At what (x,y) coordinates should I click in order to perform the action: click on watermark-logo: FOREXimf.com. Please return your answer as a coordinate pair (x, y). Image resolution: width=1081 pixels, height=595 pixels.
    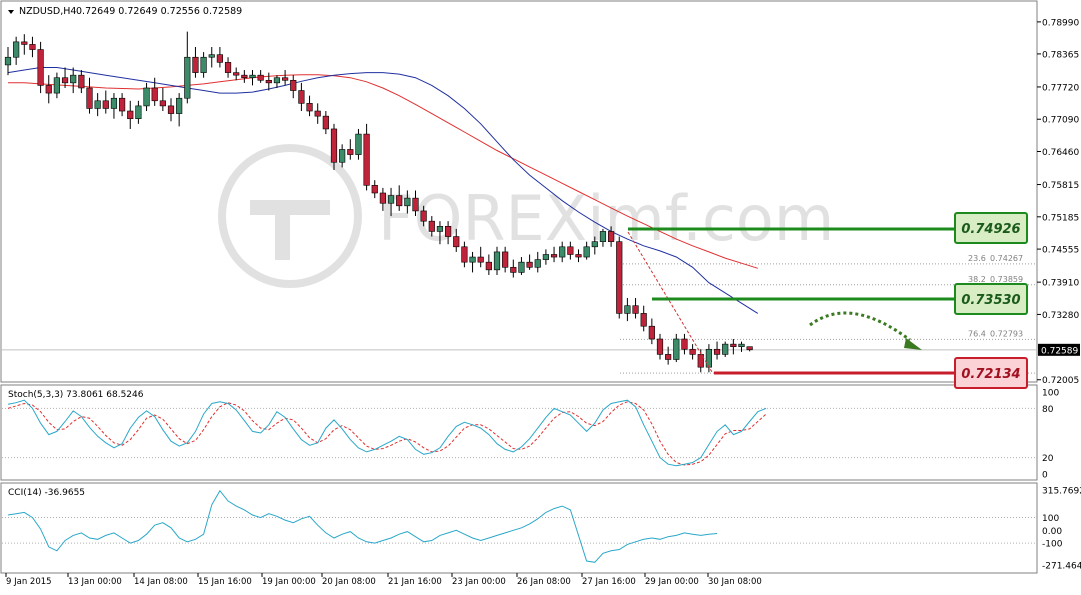
    Looking at the image, I should click on (526, 216).